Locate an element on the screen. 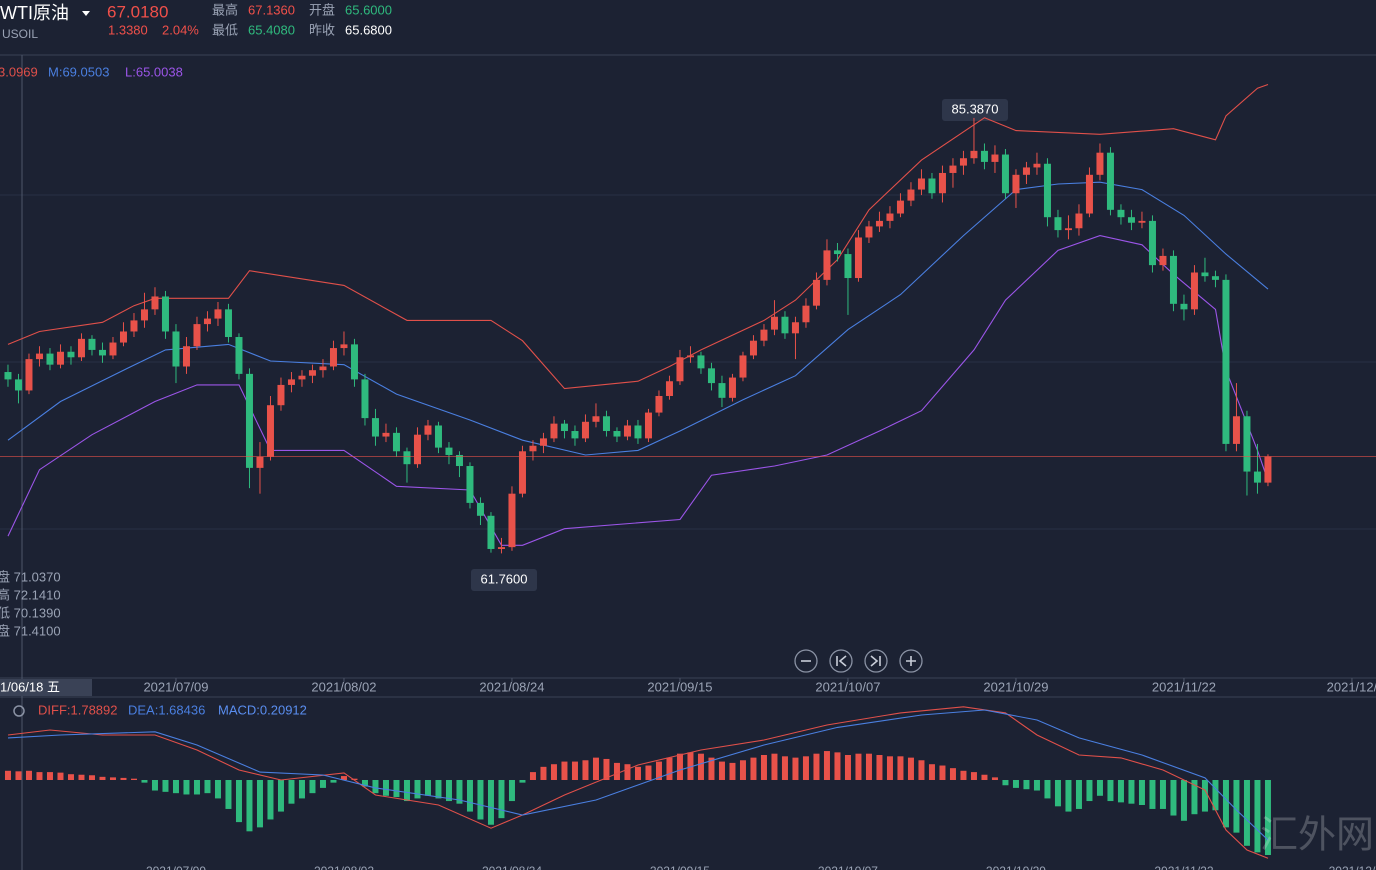 This screenshot has height=870, width=1376. symbol: WTI原油 is located at coordinates (34, 13).